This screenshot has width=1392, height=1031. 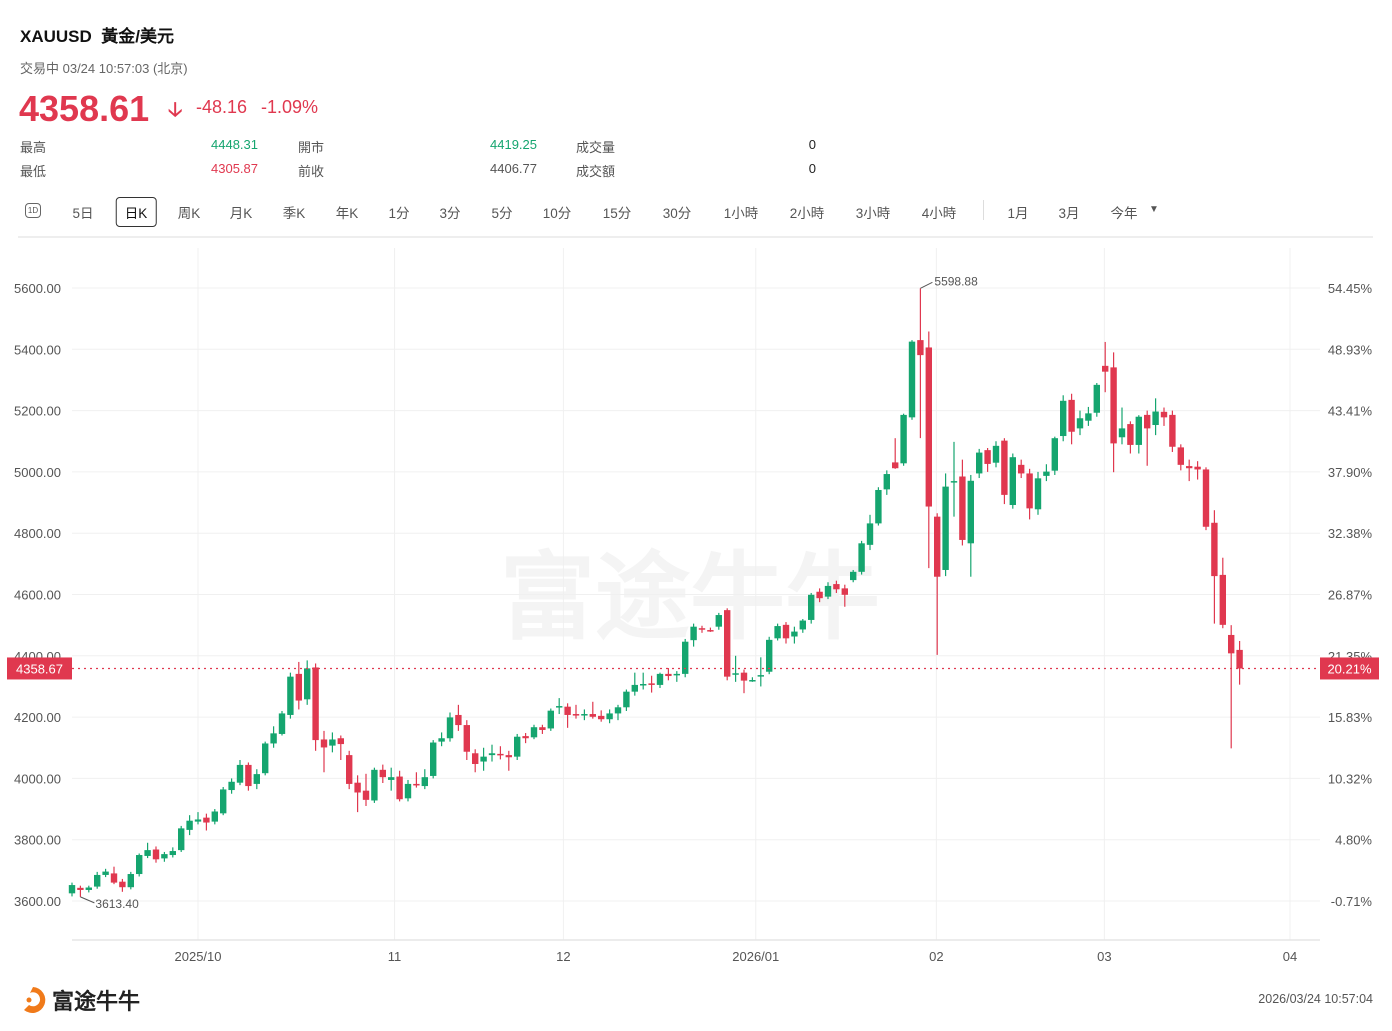 I want to click on toolbar-separator, so click(x=695, y=237).